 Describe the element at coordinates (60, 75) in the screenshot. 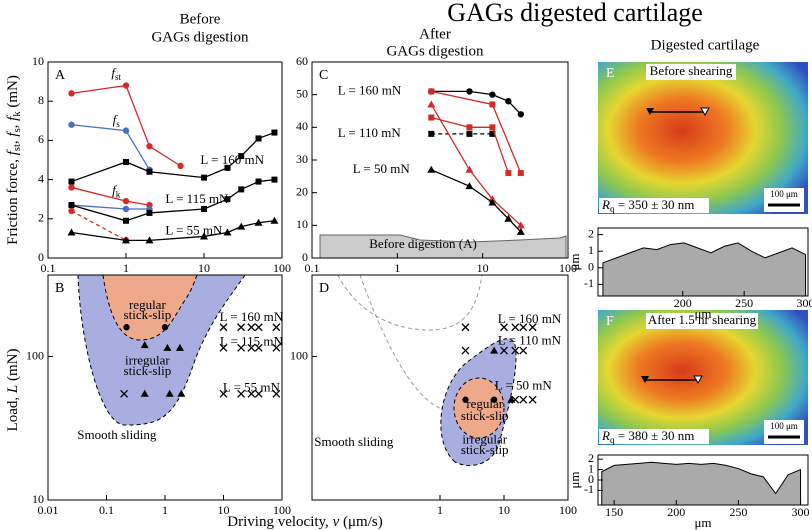

I see `panel-label: A` at that location.